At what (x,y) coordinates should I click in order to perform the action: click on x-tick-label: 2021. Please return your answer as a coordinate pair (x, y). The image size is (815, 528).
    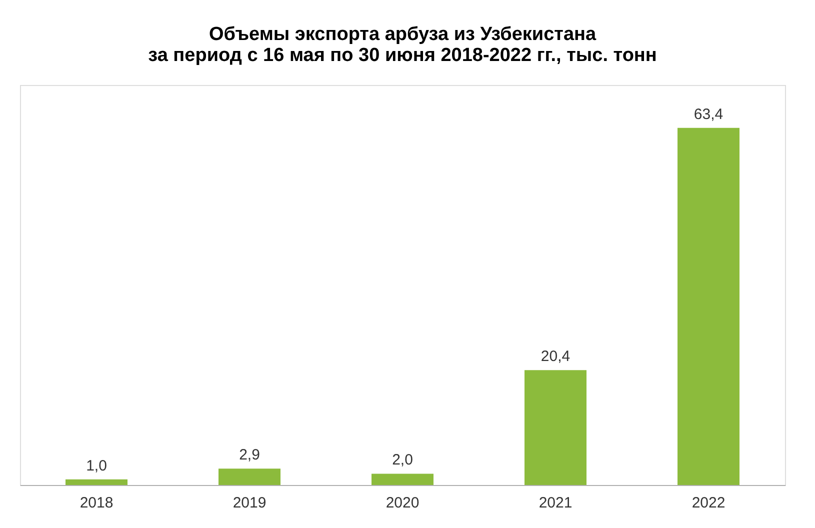
    Looking at the image, I should click on (555, 503).